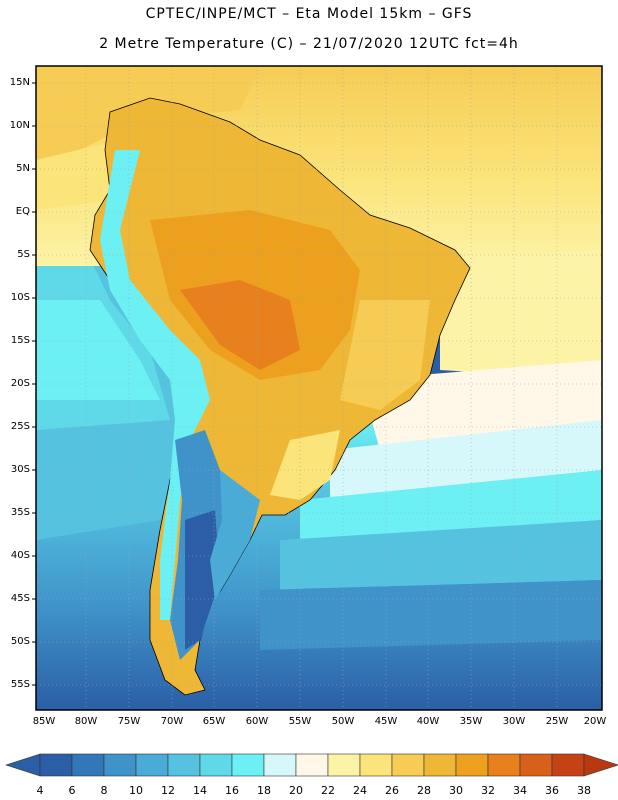 This screenshot has width=618, height=800. What do you see at coordinates (428, 721) in the screenshot?
I see `lon-label: 40W` at bounding box center [428, 721].